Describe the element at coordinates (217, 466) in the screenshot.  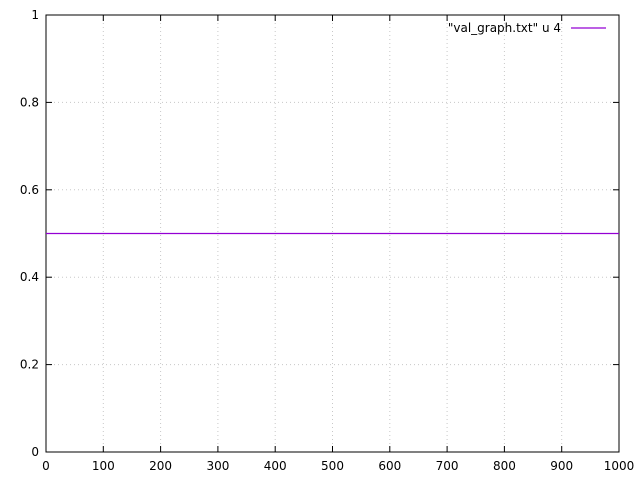
I see `x-tick-label: 300` at that location.